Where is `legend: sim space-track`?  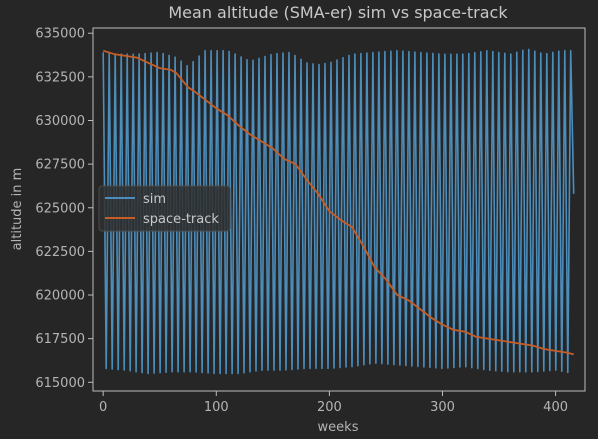
legend: sim space-track is located at coordinates (164, 208).